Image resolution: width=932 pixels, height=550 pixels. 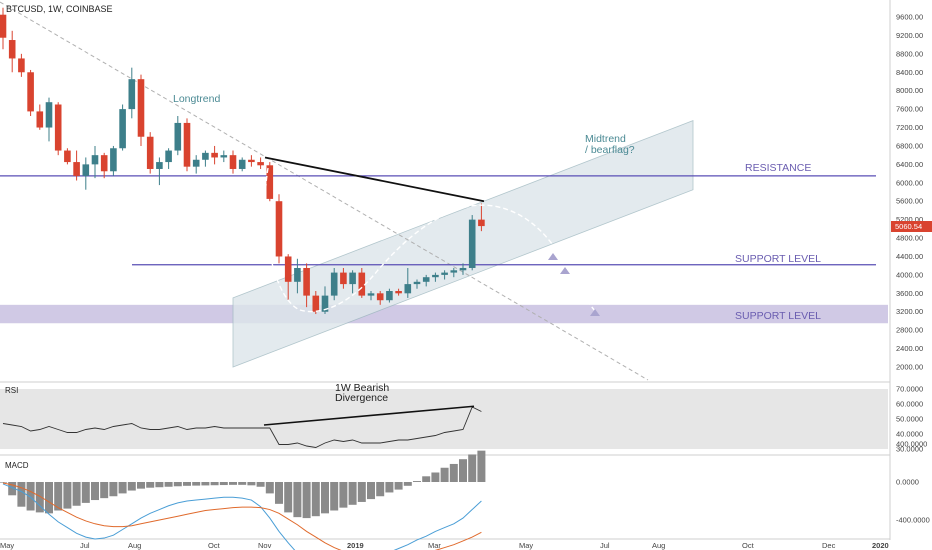 I want to click on rsi-panel, so click(x=444, y=419).